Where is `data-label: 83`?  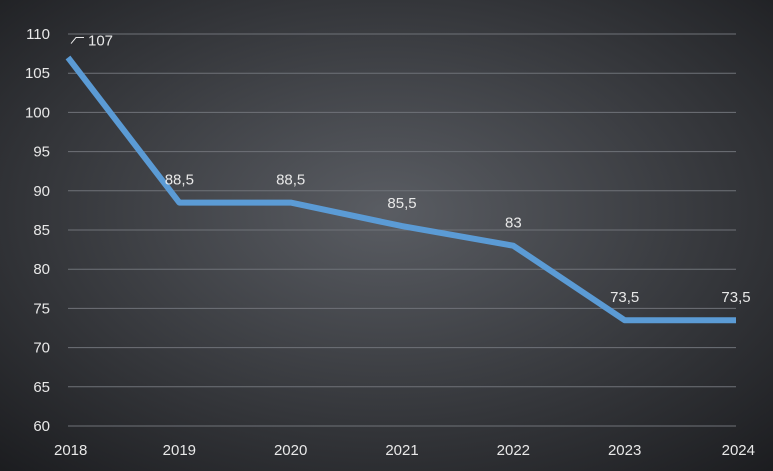
data-label: 83 is located at coordinates (513, 223).